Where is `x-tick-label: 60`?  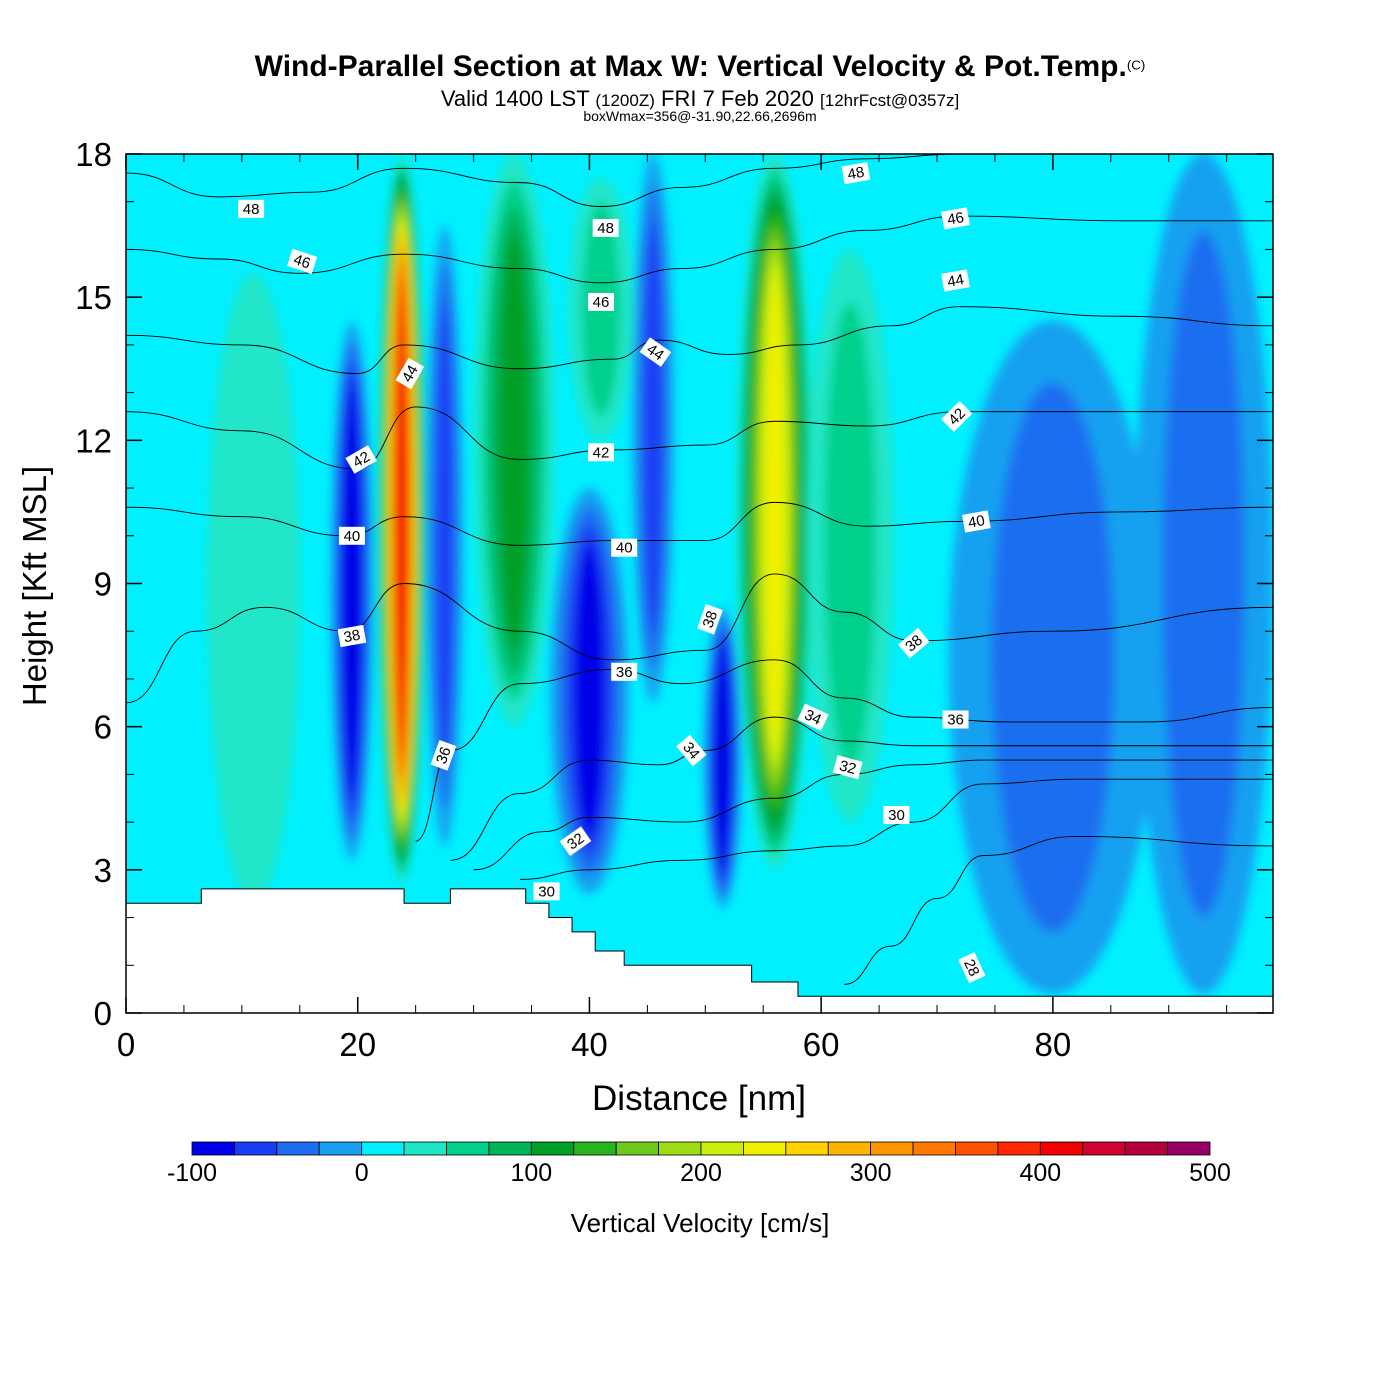
x-tick-label: 60 is located at coordinates (821, 1044).